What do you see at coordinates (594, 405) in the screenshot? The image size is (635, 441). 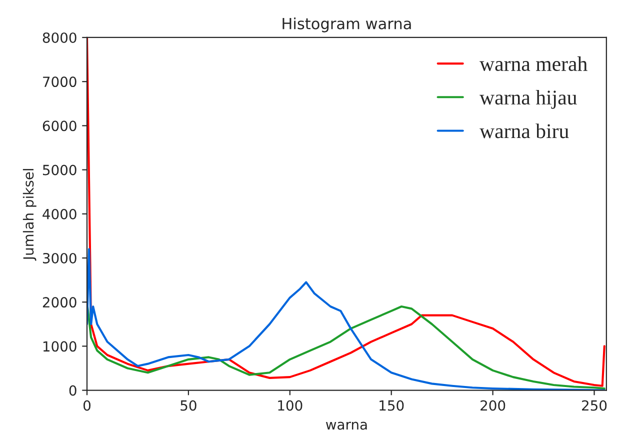 I see `x-tick-label: 250` at bounding box center [594, 405].